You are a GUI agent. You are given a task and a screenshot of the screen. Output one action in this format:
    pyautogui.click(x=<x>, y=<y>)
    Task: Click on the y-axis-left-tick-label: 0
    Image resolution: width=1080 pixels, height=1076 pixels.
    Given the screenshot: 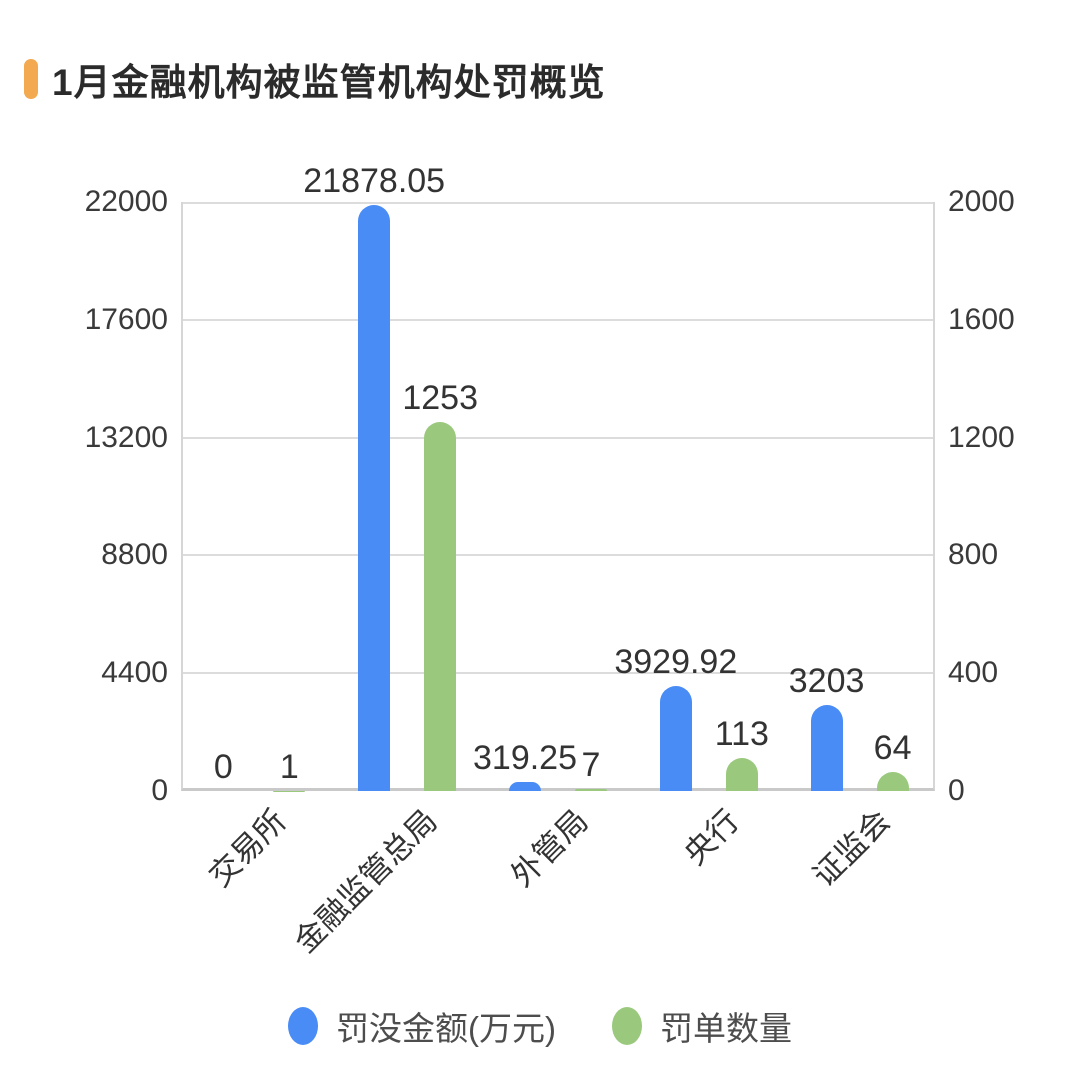 What is the action you would take?
    pyautogui.click(x=159, y=790)
    